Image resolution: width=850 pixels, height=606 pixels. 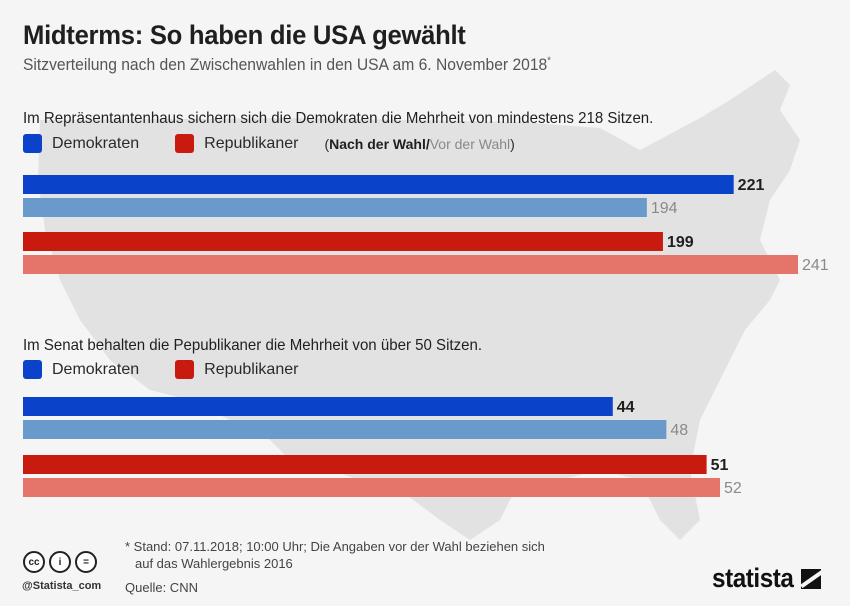 What do you see at coordinates (626, 407) in the screenshot?
I see `senate-label-dem-after: 44` at bounding box center [626, 407].